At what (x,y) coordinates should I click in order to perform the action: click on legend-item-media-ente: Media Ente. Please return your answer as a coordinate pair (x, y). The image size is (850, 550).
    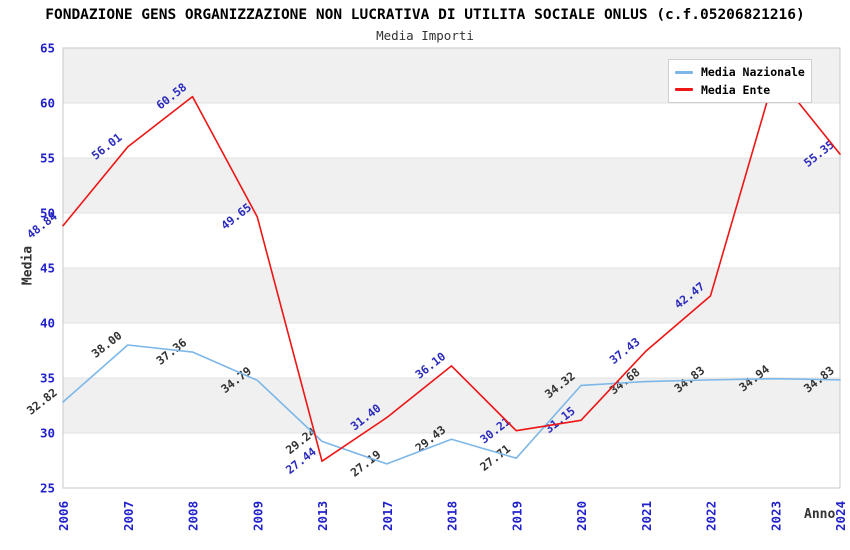
    Looking at the image, I should click on (740, 90).